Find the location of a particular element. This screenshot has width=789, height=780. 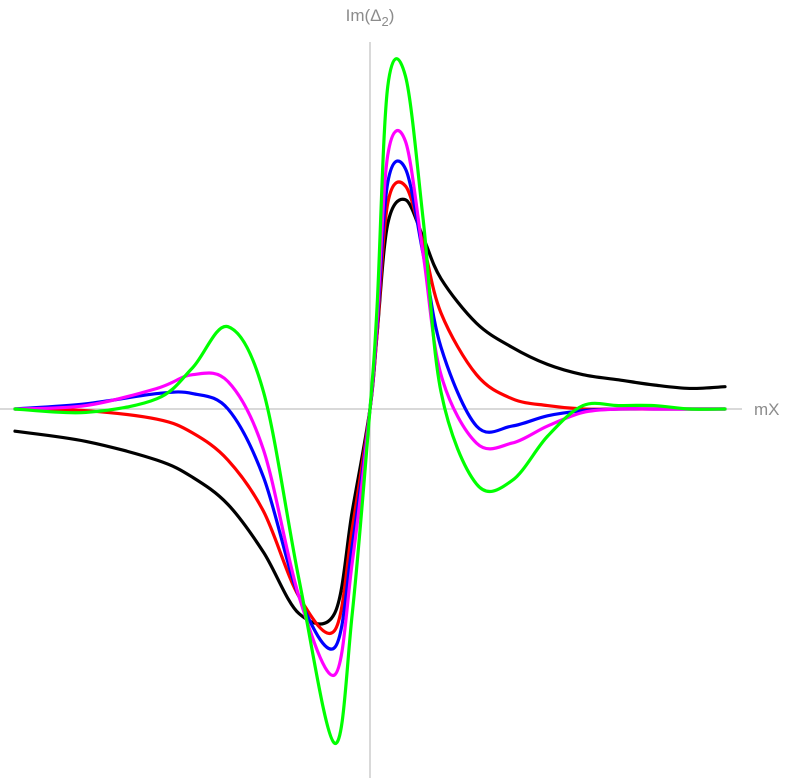

x-axis-title: mX is located at coordinates (767, 409).